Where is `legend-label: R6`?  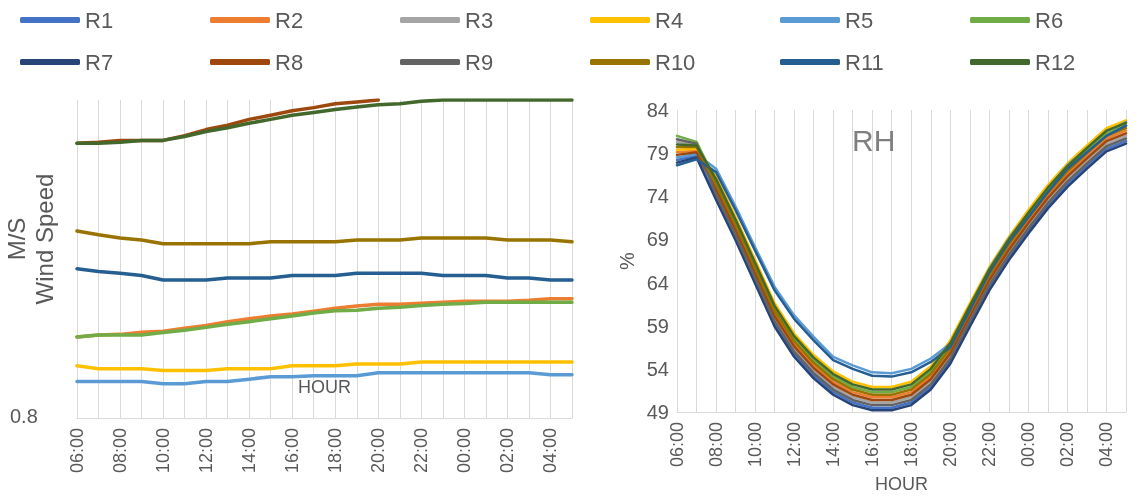
legend-label: R6 is located at coordinates (1049, 20).